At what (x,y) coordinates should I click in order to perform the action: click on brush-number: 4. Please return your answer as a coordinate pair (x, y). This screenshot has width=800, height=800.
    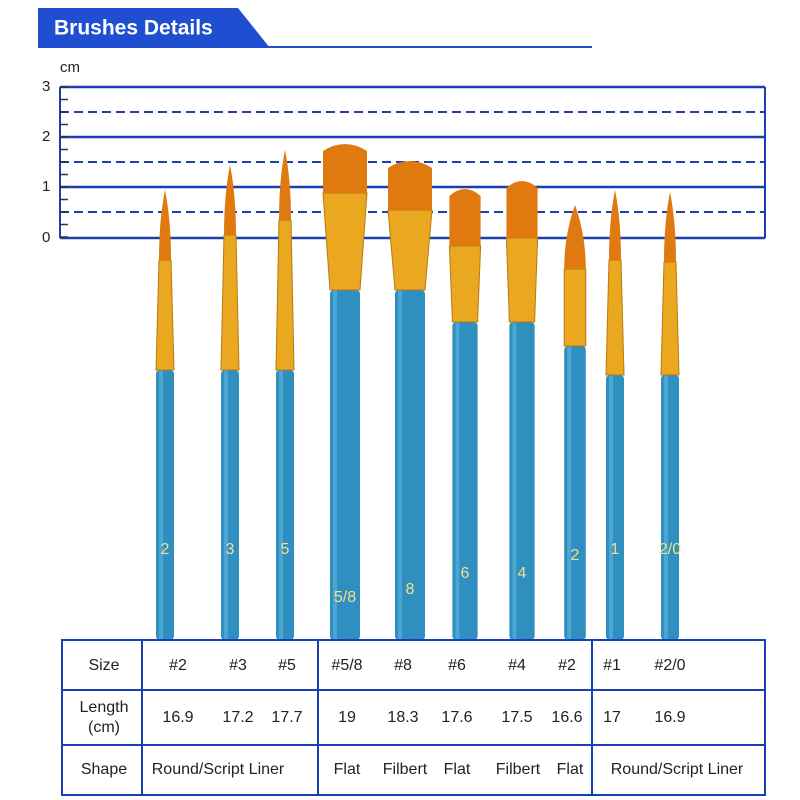
    Looking at the image, I should click on (522, 573).